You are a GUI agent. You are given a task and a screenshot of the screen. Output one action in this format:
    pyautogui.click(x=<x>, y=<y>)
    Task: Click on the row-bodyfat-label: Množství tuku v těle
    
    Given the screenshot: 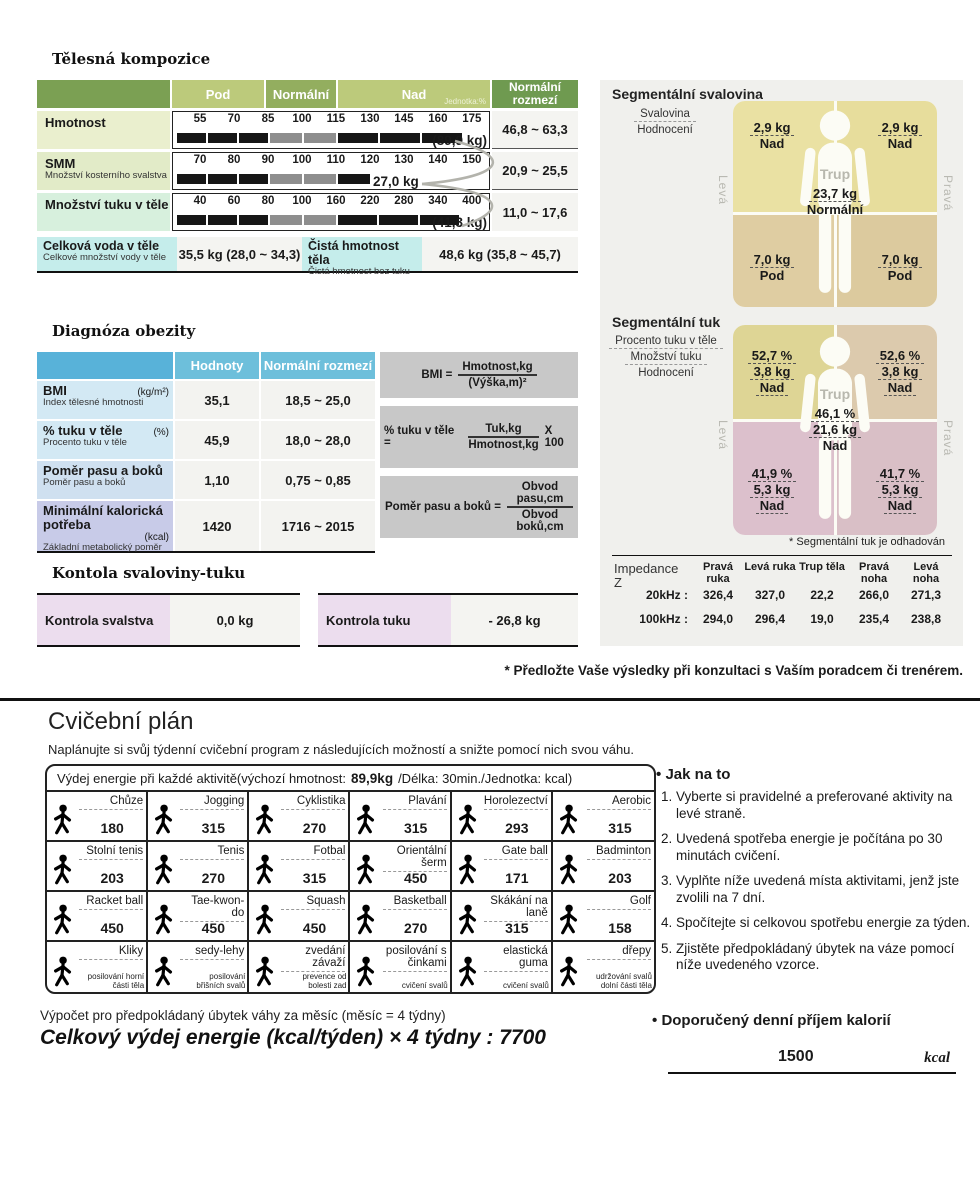 What is the action you would take?
    pyautogui.click(x=107, y=204)
    